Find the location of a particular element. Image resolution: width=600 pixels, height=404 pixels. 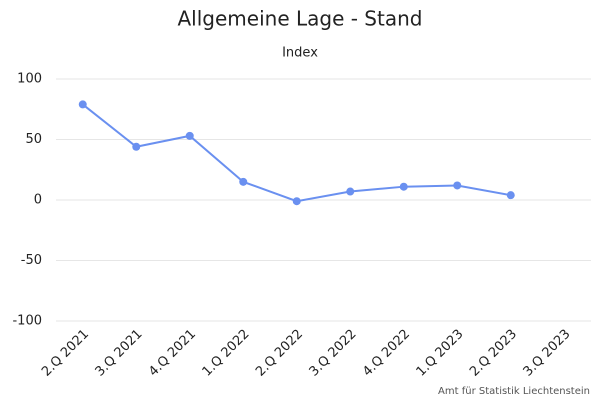

y-tick-label: 50 is located at coordinates (33, 139).